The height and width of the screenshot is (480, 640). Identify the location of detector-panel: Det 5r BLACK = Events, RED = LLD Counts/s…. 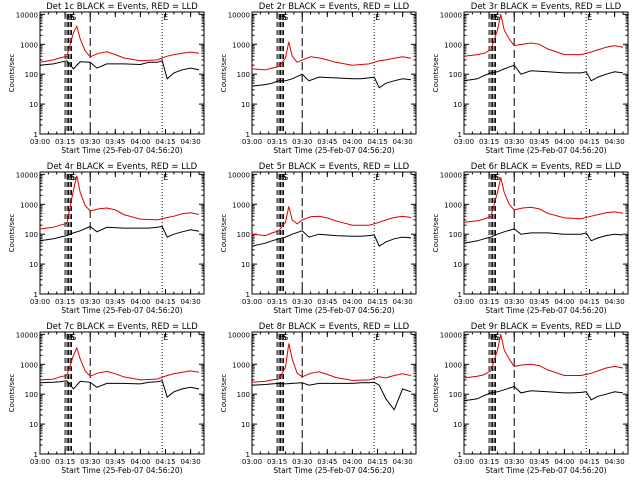
(318, 238).